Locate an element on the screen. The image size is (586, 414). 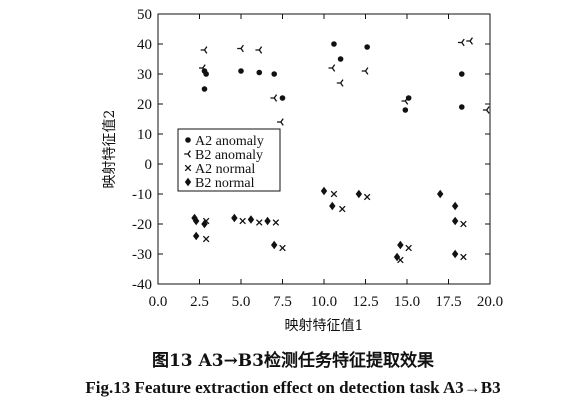
x-tick-label: 10.0 is located at coordinates (324, 302).